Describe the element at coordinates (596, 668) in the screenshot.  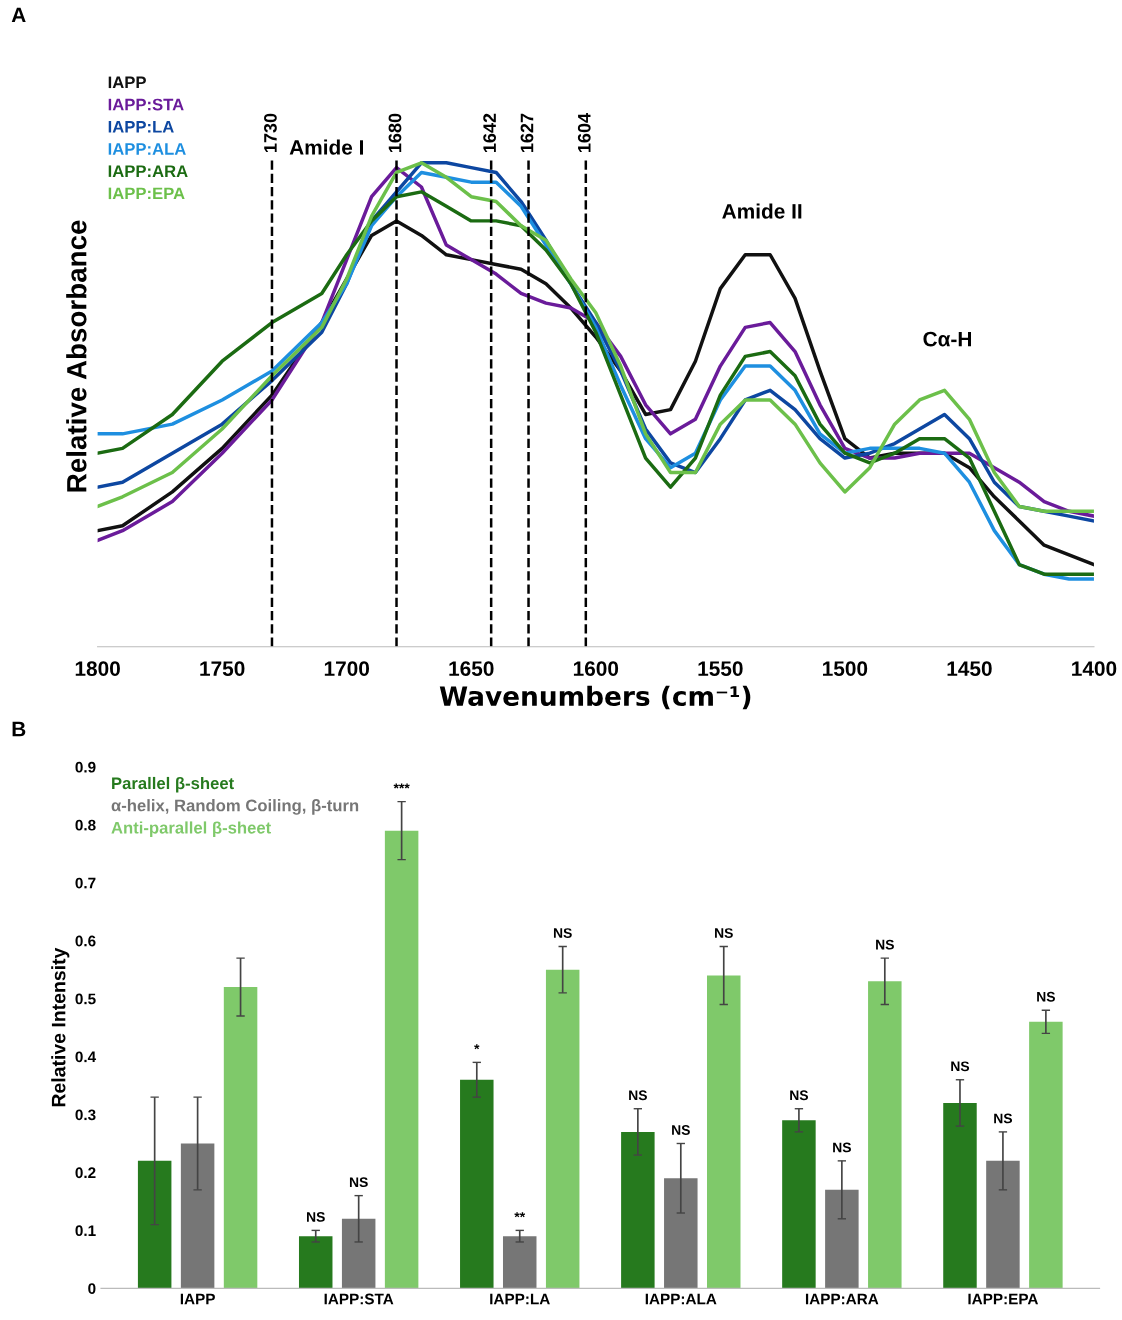
I see `x-tick-label: 1600` at that location.